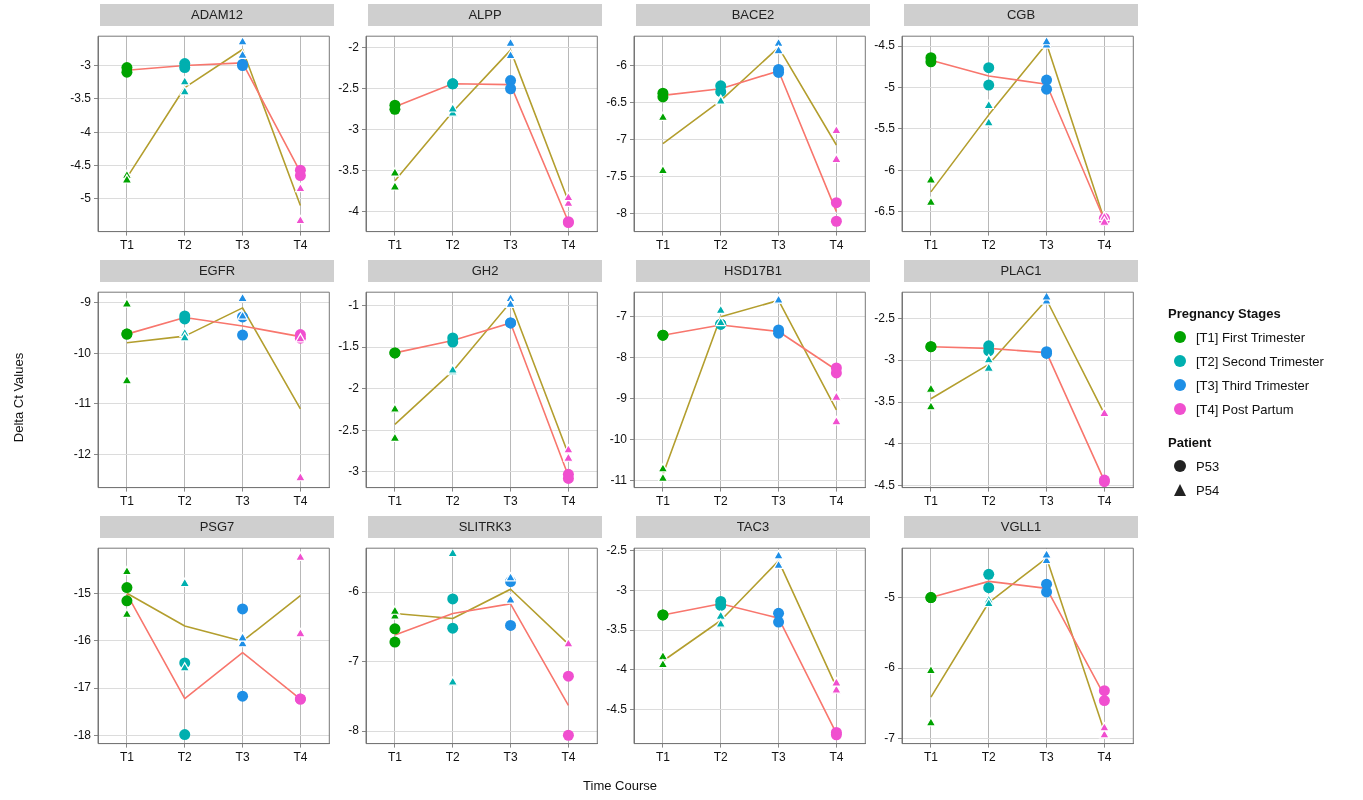 The width and height of the screenshot is (1363, 800). What do you see at coordinates (1021, 271) in the screenshot?
I see `chart-title: PLAC1` at bounding box center [1021, 271].